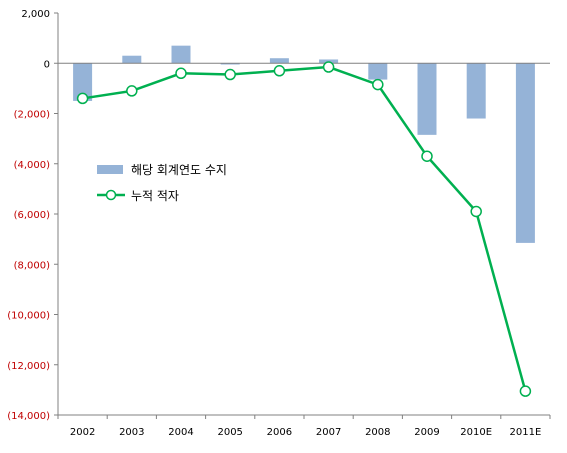  I want to click on x-tick-label: 2008, so click(377, 432).